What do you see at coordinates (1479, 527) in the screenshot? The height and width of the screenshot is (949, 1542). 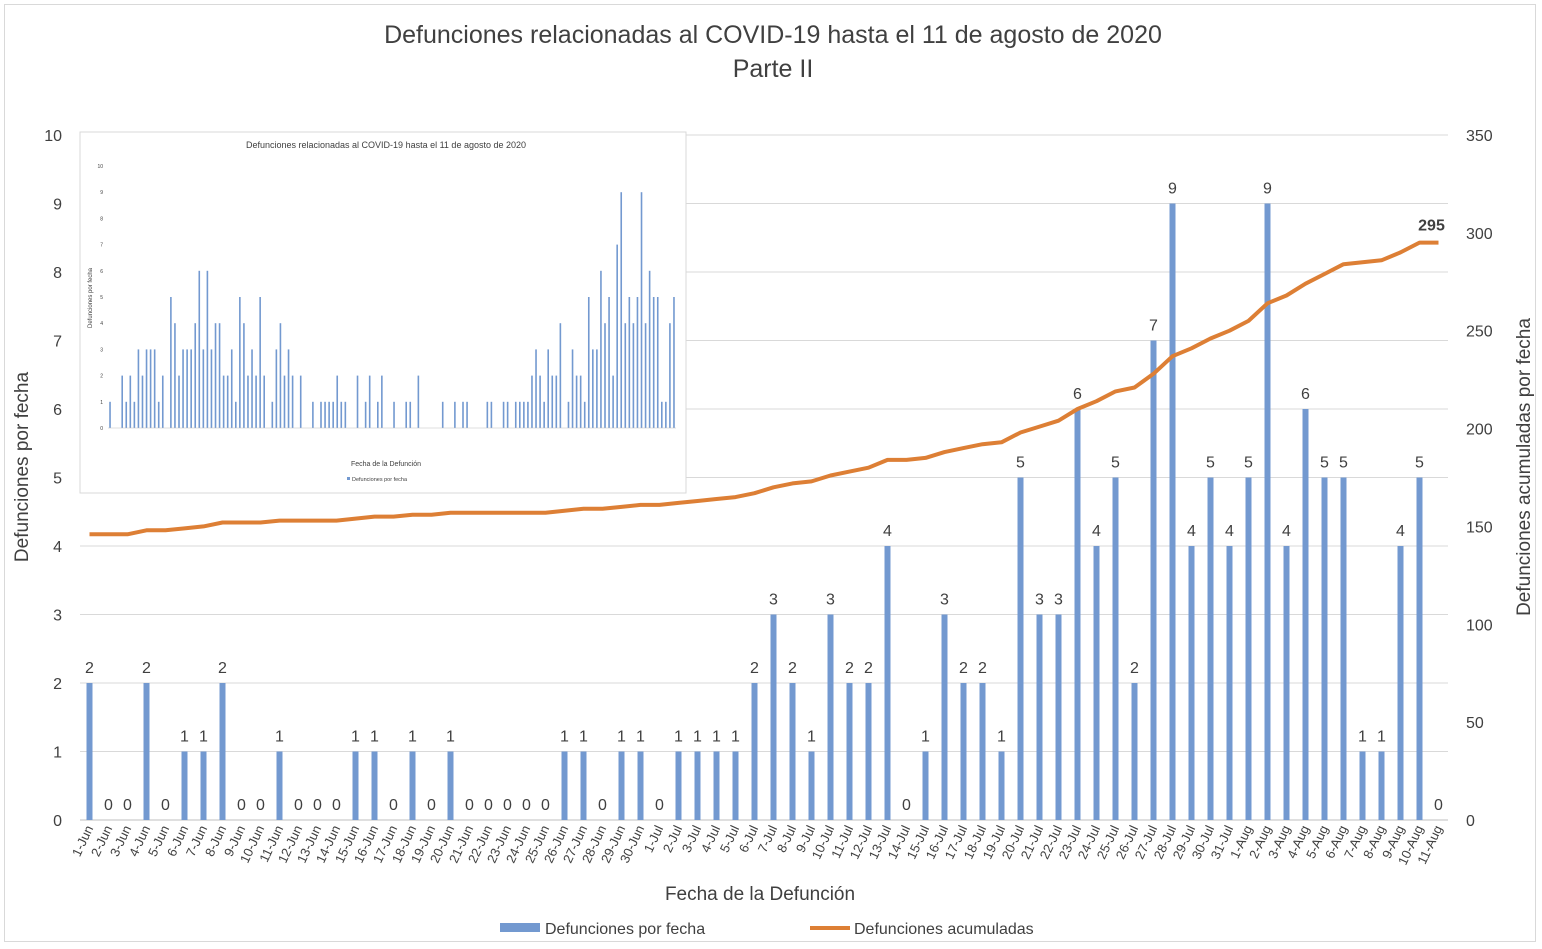 I see `y-right-tick-label: 150` at bounding box center [1479, 527].